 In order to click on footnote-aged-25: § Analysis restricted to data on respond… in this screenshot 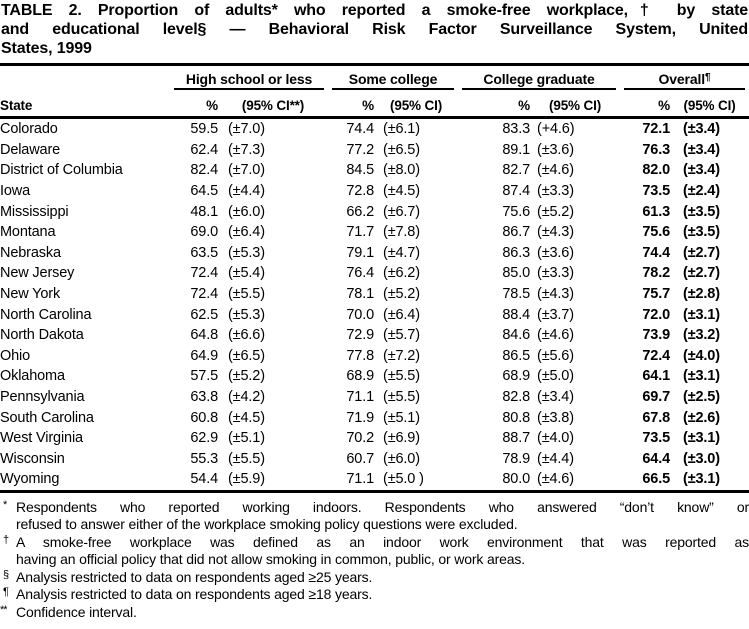, I will do `click(374, 578)`.